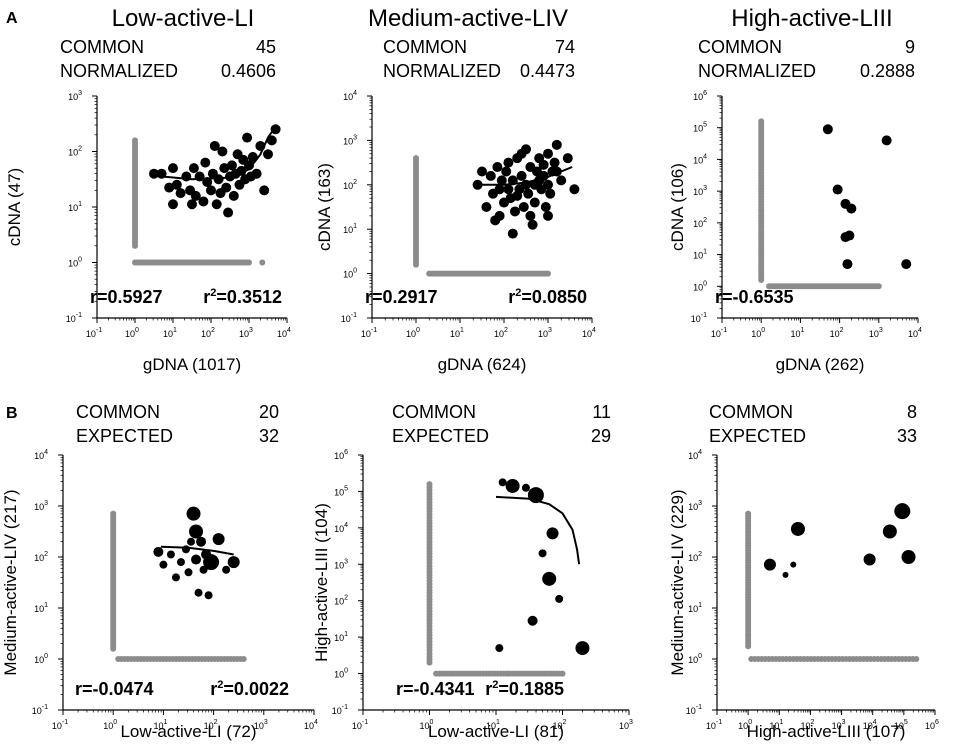  Describe the element at coordinates (284, 333) in the screenshot. I see `x-tick-label: 10⁴` at that location.